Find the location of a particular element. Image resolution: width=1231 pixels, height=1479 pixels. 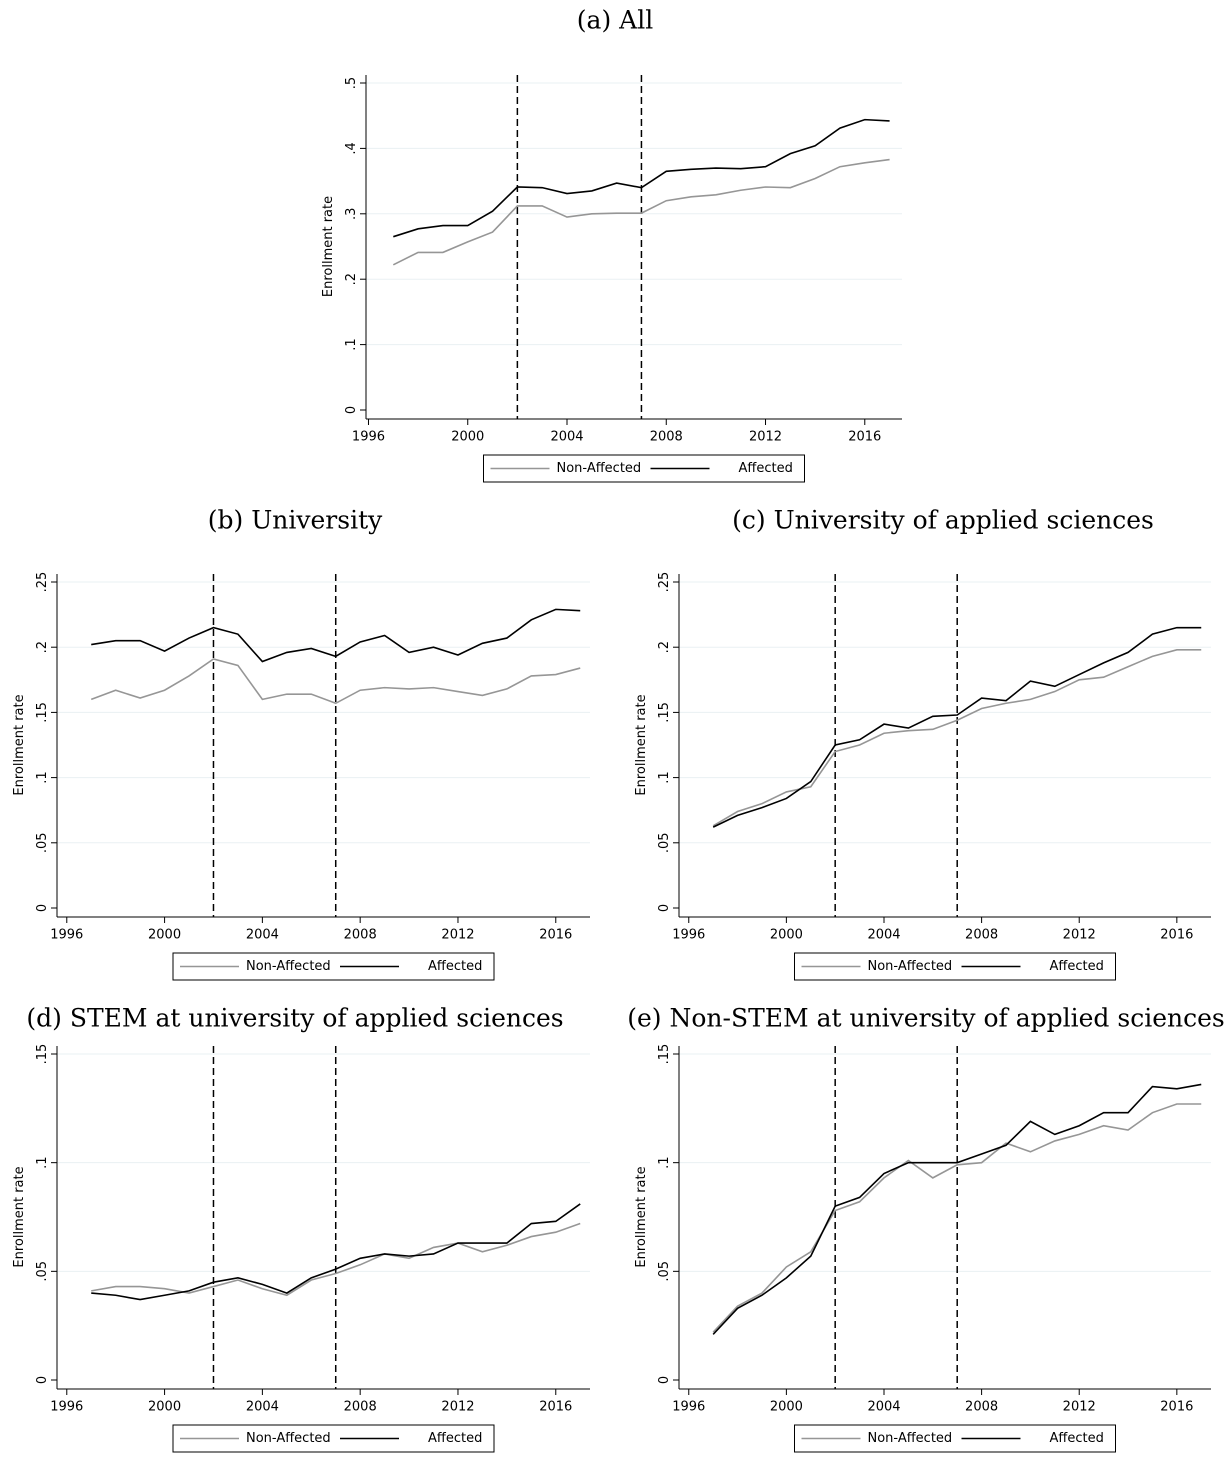

chart-title: (a) All is located at coordinates (615, 20).